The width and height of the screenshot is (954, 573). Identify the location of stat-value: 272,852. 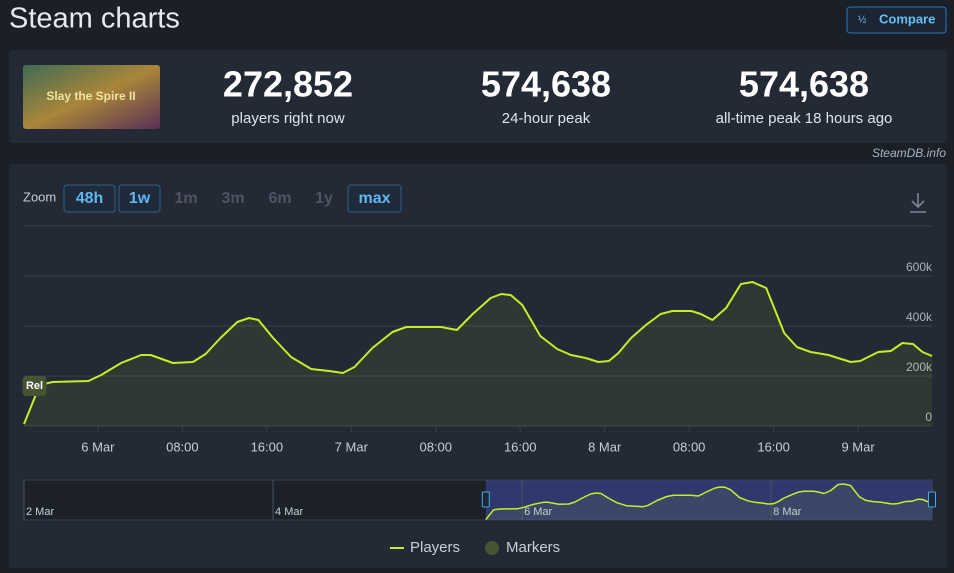
(288, 84).